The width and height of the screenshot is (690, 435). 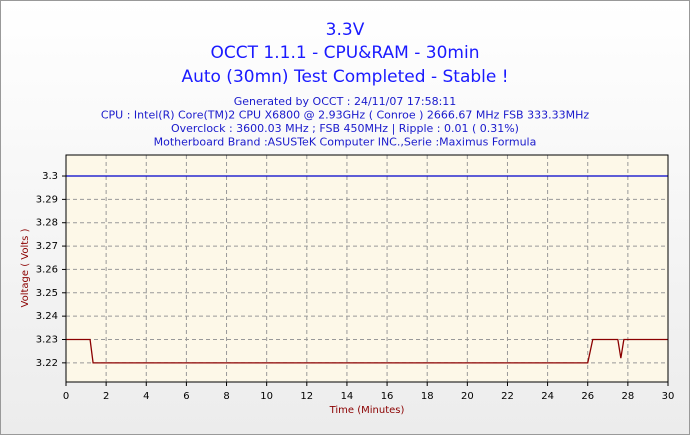 I want to click on chart-title: OCCT 1.1.1 - CPU&RAM - 30min, so click(x=345, y=53).